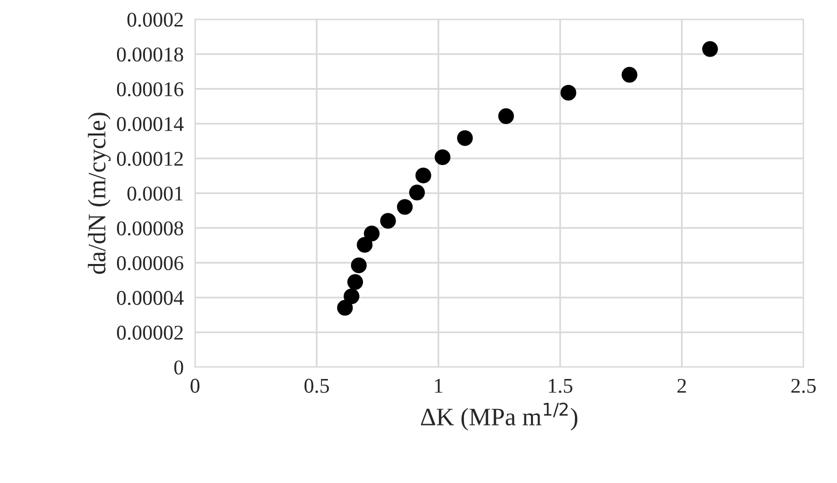 The height and width of the screenshot is (483, 837). What do you see at coordinates (150, 298) in the screenshot?
I see `y-tick-label: 0.00004` at bounding box center [150, 298].